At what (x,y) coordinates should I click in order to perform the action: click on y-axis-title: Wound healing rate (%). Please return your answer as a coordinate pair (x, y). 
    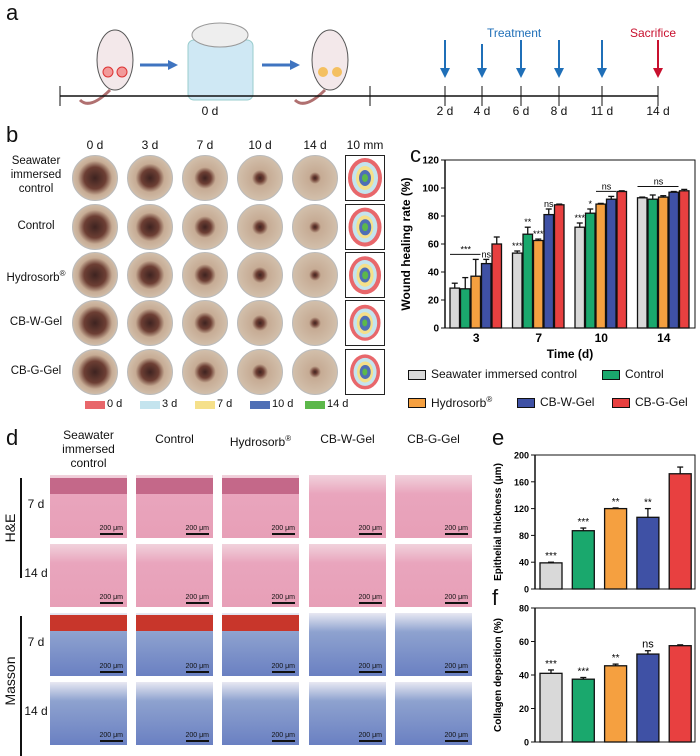
    Looking at the image, I should click on (406, 243).